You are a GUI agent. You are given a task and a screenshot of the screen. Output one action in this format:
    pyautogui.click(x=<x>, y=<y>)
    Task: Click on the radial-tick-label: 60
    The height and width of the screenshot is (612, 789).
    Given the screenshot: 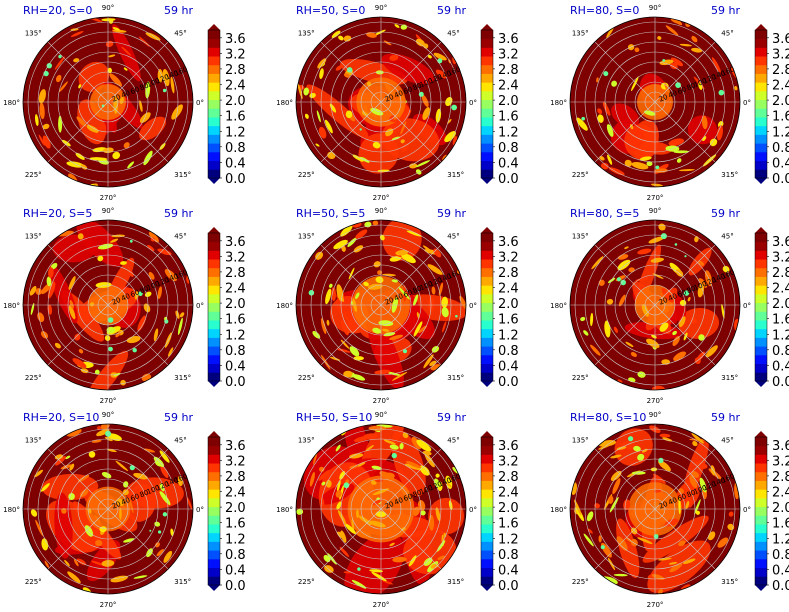 What is the action you would take?
    pyautogui.click(x=407, y=497)
    